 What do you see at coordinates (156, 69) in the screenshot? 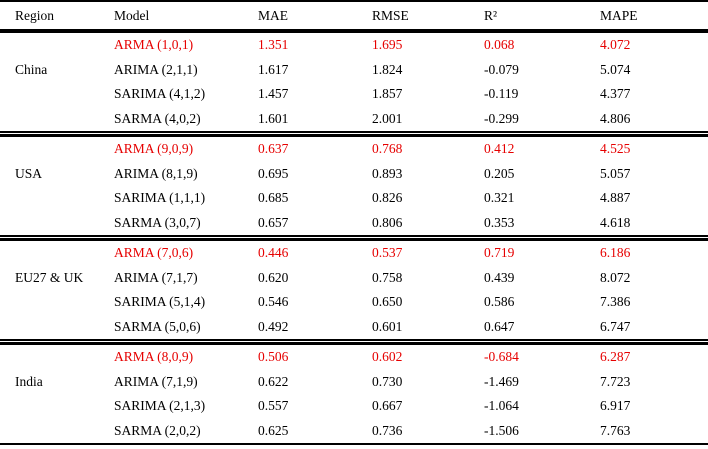
I see `model-cell: ARIMA (2,1,1)` at bounding box center [156, 69].